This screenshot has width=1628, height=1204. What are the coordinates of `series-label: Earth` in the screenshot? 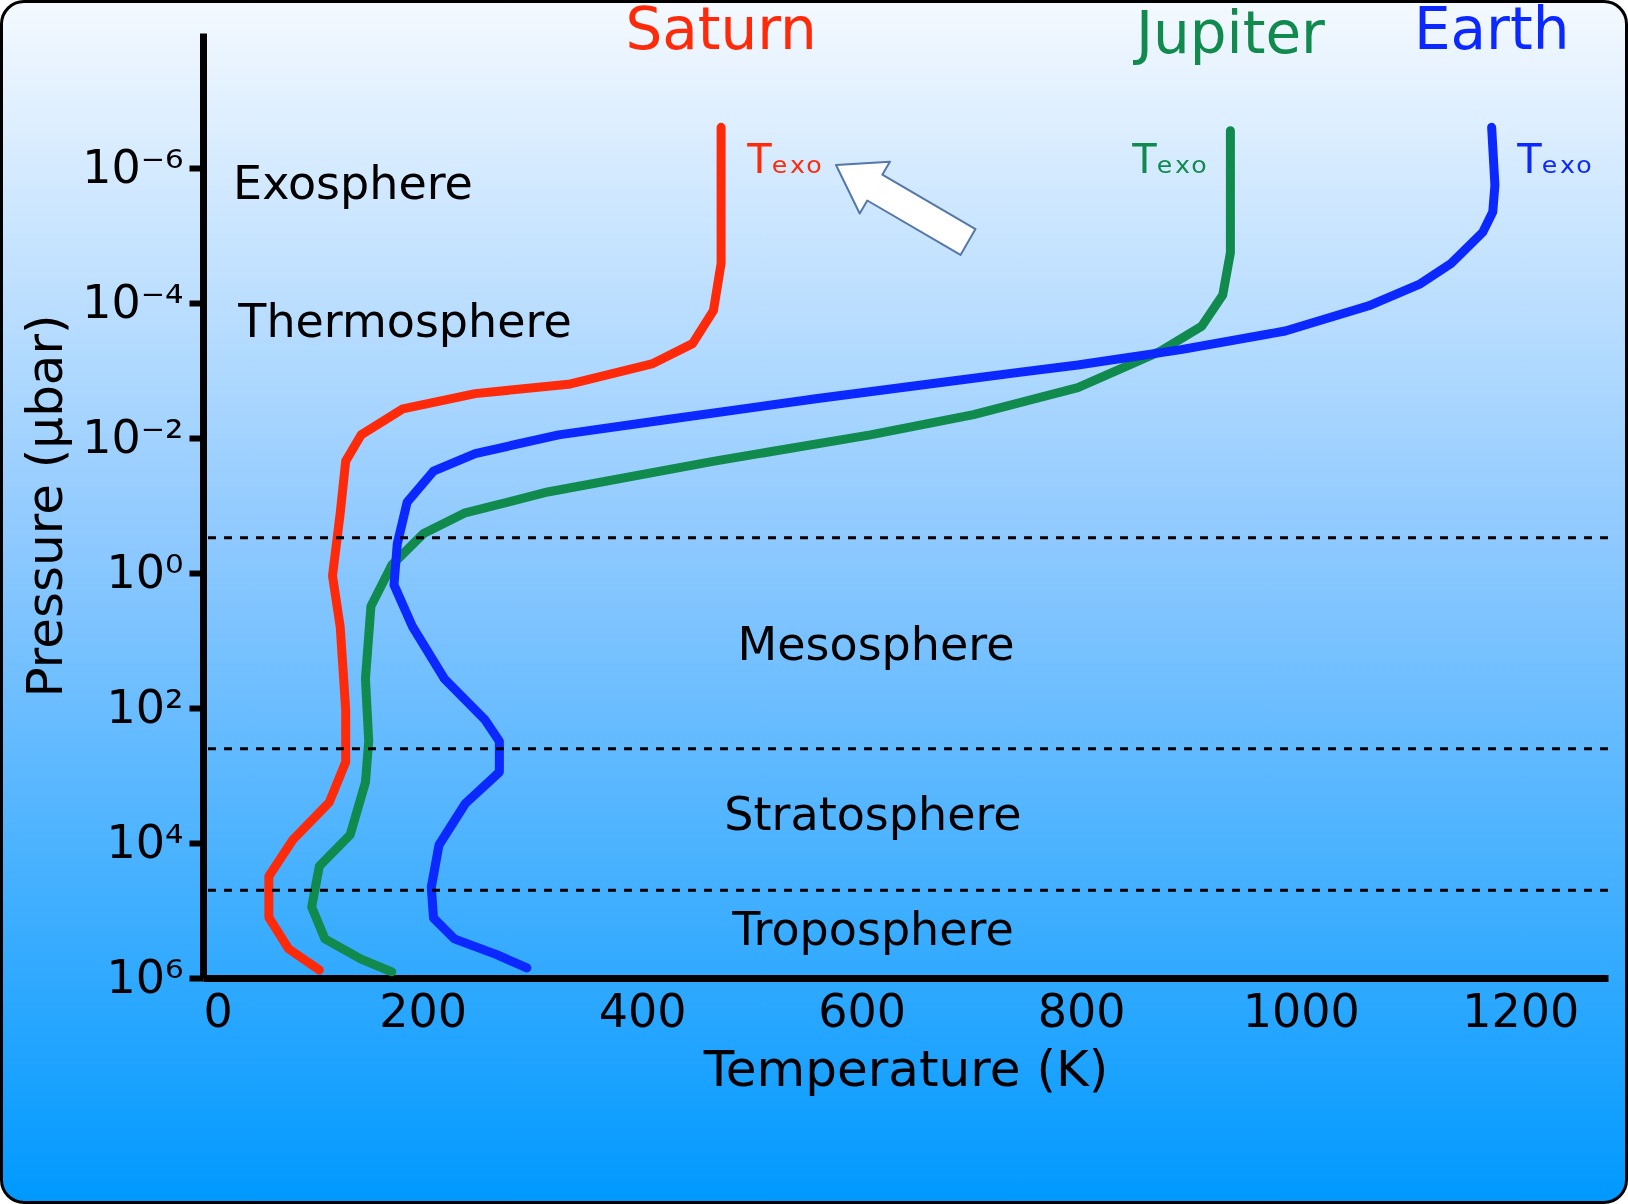 It's located at (1491, 32).